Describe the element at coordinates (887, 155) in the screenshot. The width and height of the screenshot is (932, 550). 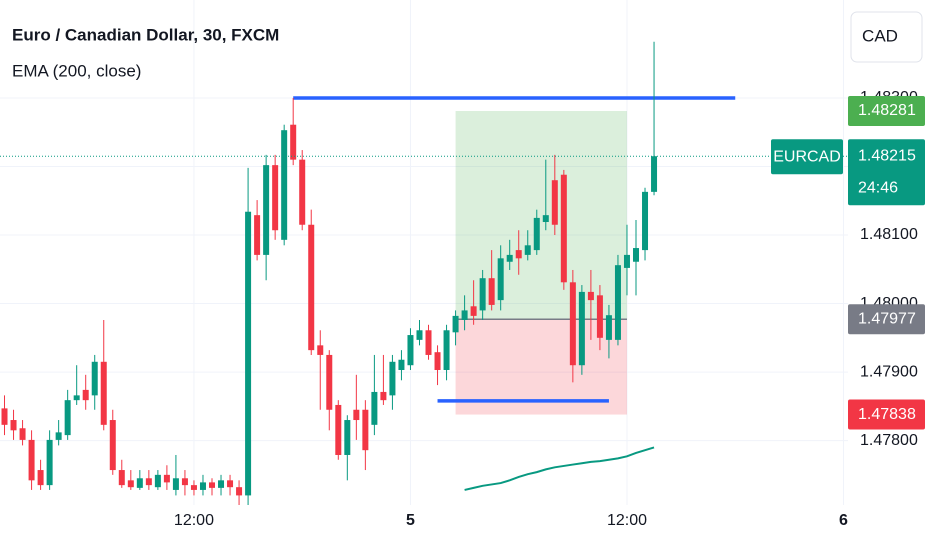
I see `last-price-label: 1.48215` at that location.